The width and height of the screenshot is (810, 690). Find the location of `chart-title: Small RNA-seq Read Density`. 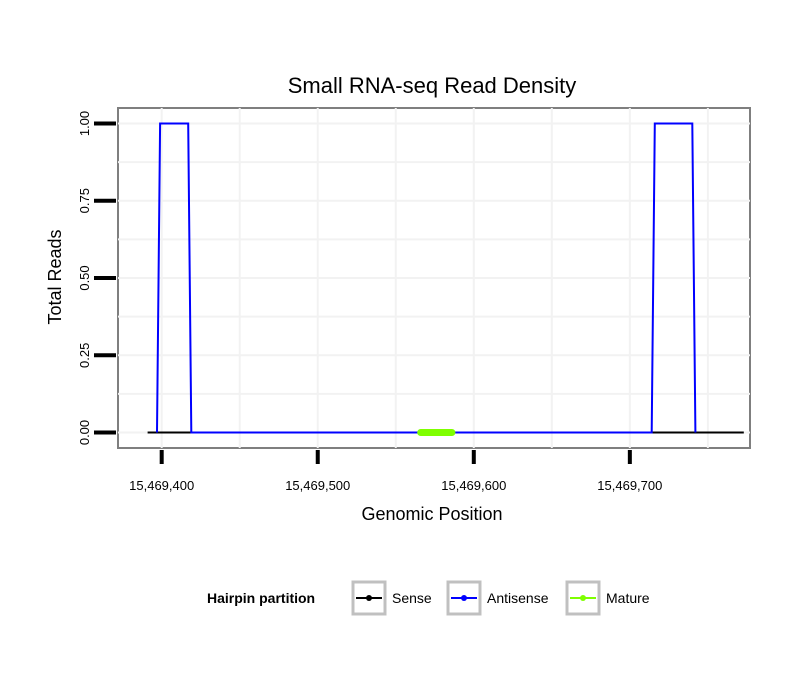

chart-title: Small RNA-seq Read Density is located at coordinates (432, 85).